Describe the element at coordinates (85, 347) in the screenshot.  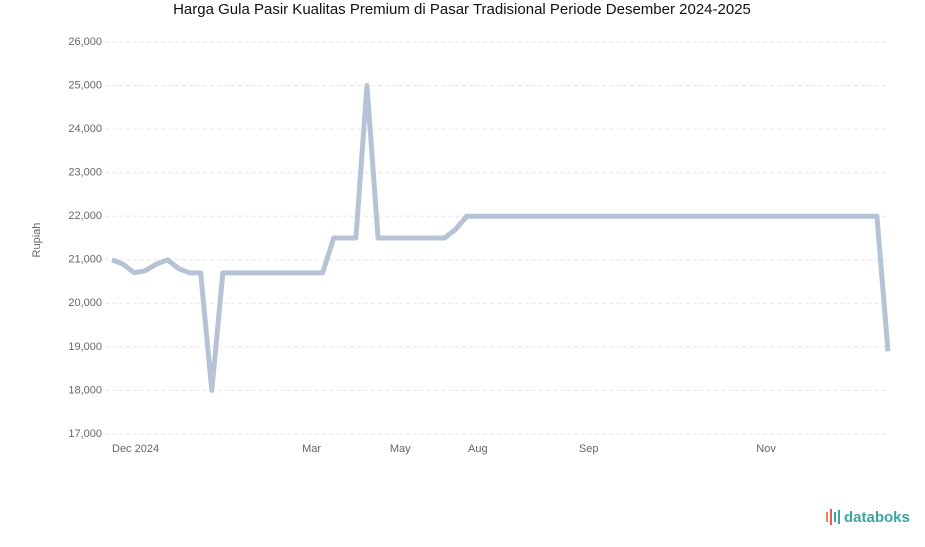
I see `y-tick-label: 19,000` at that location.